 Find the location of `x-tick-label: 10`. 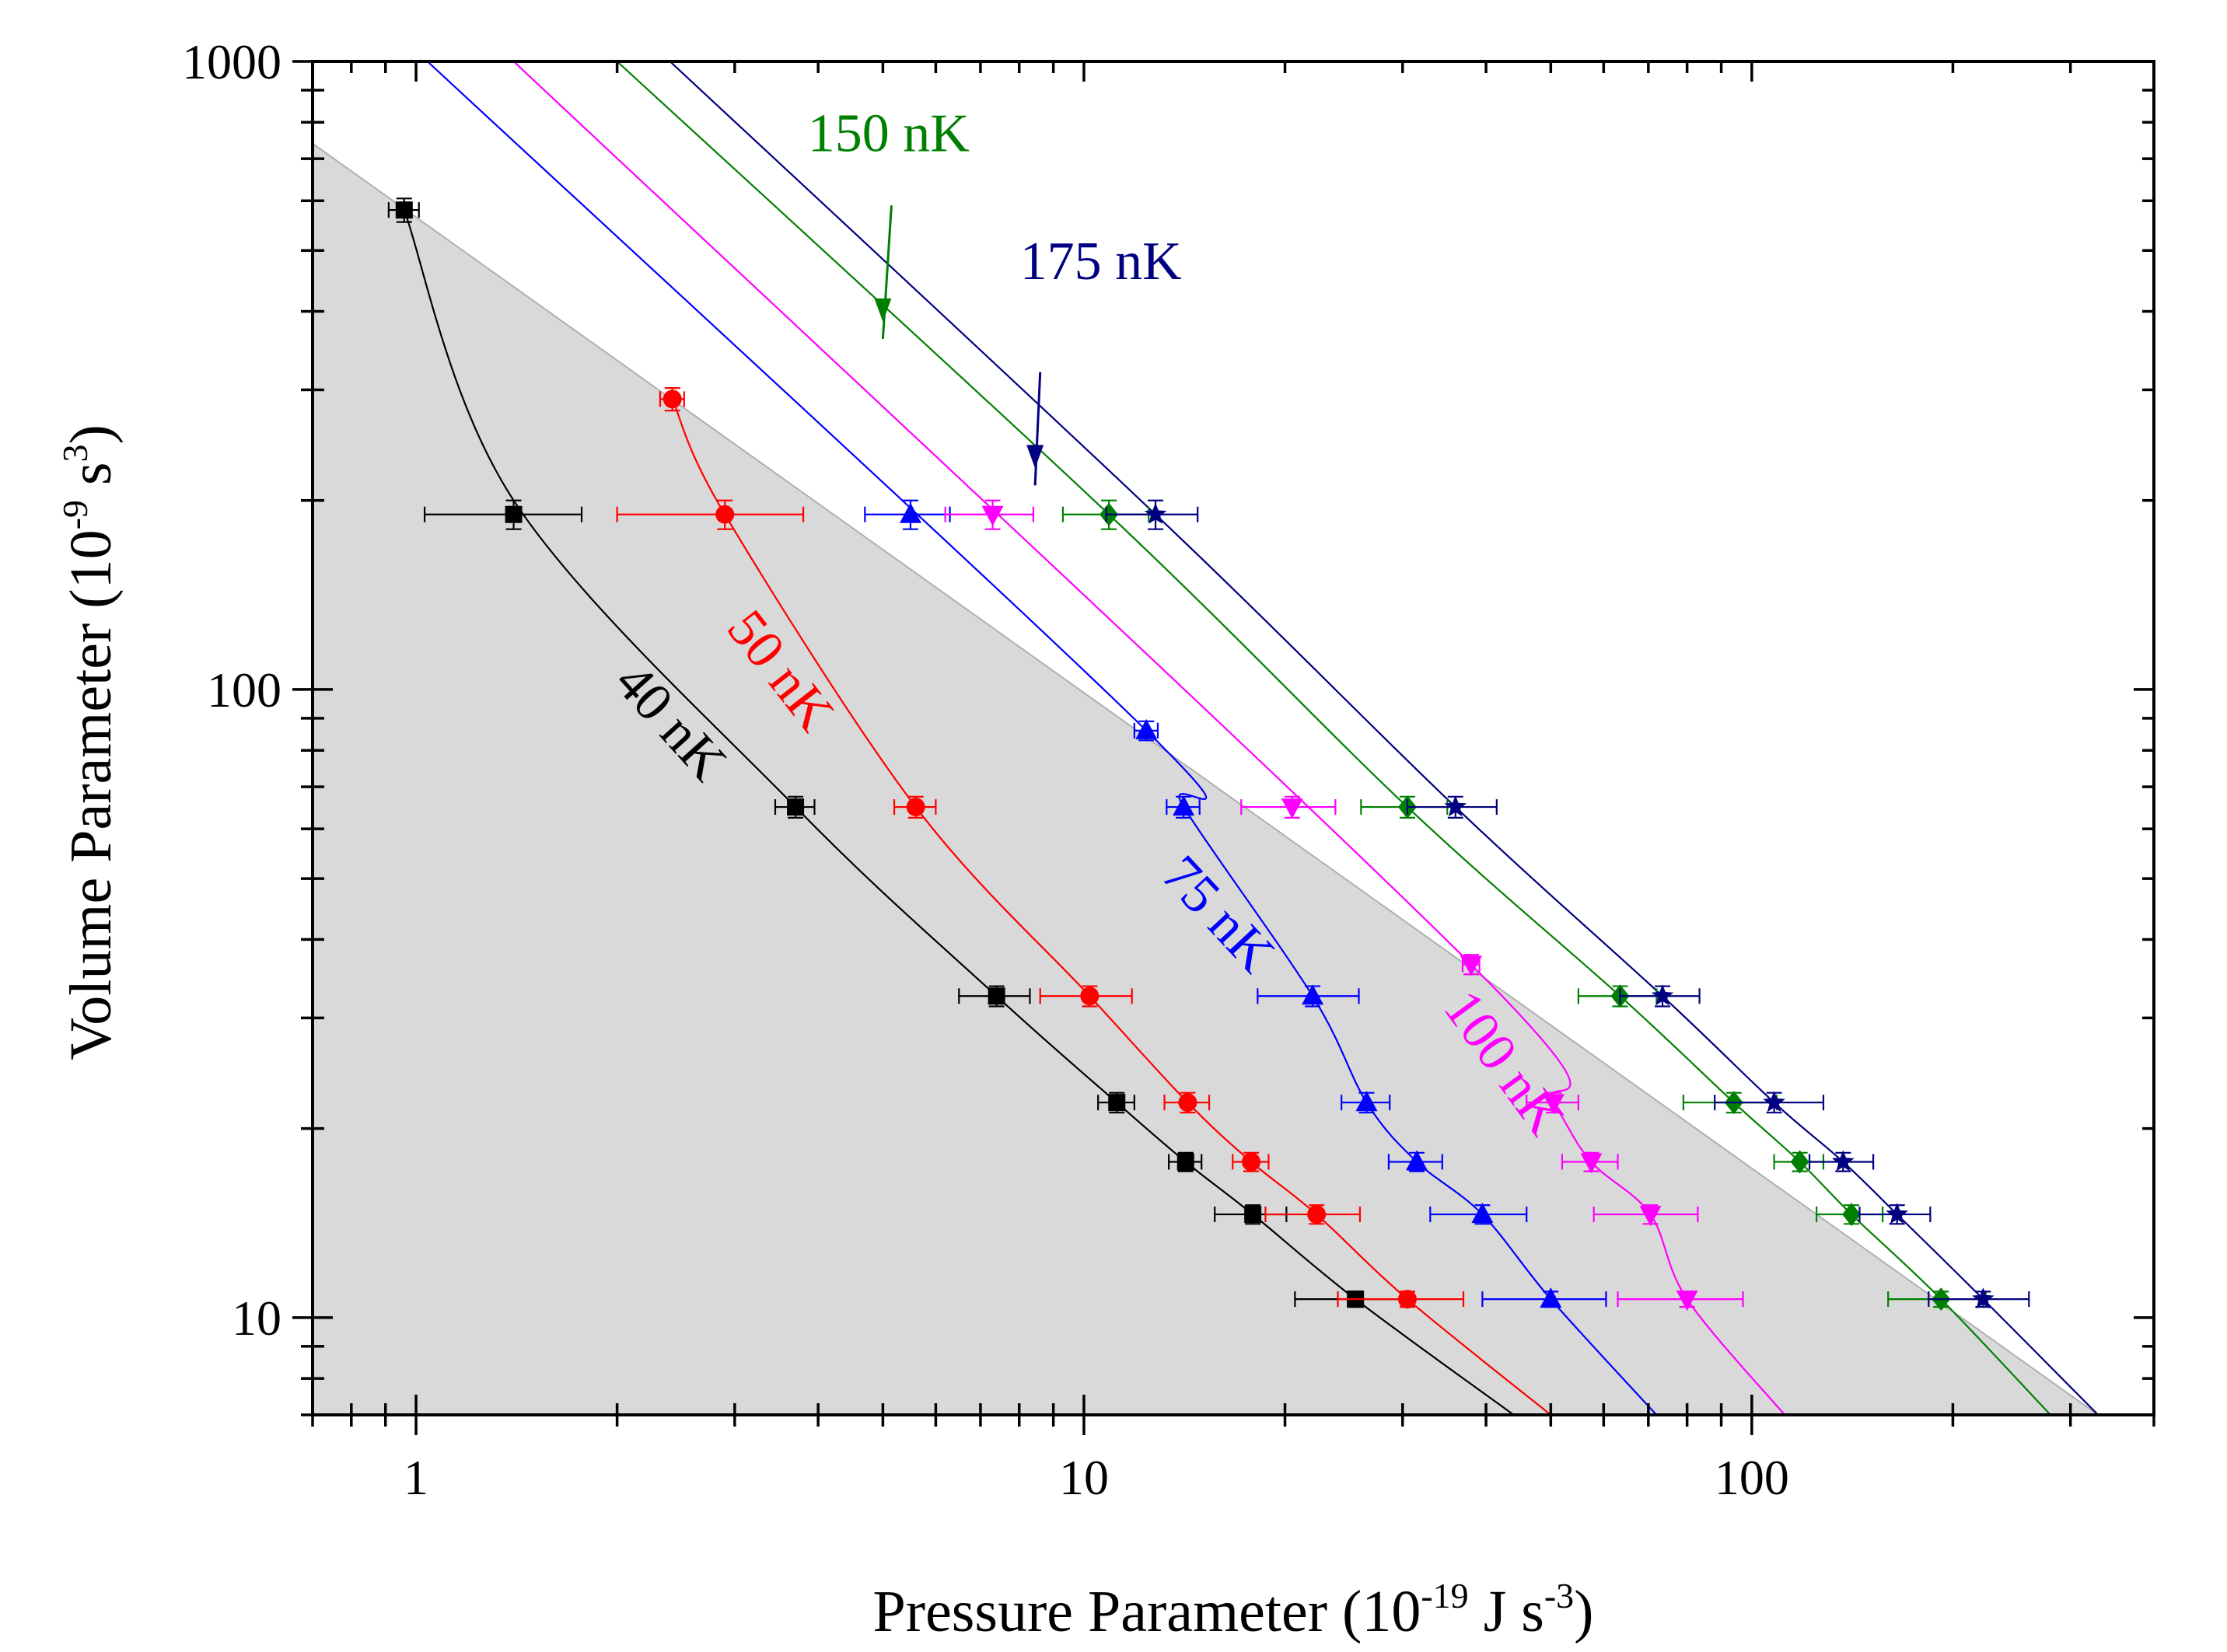

x-tick-label: 10 is located at coordinates (1084, 1477).